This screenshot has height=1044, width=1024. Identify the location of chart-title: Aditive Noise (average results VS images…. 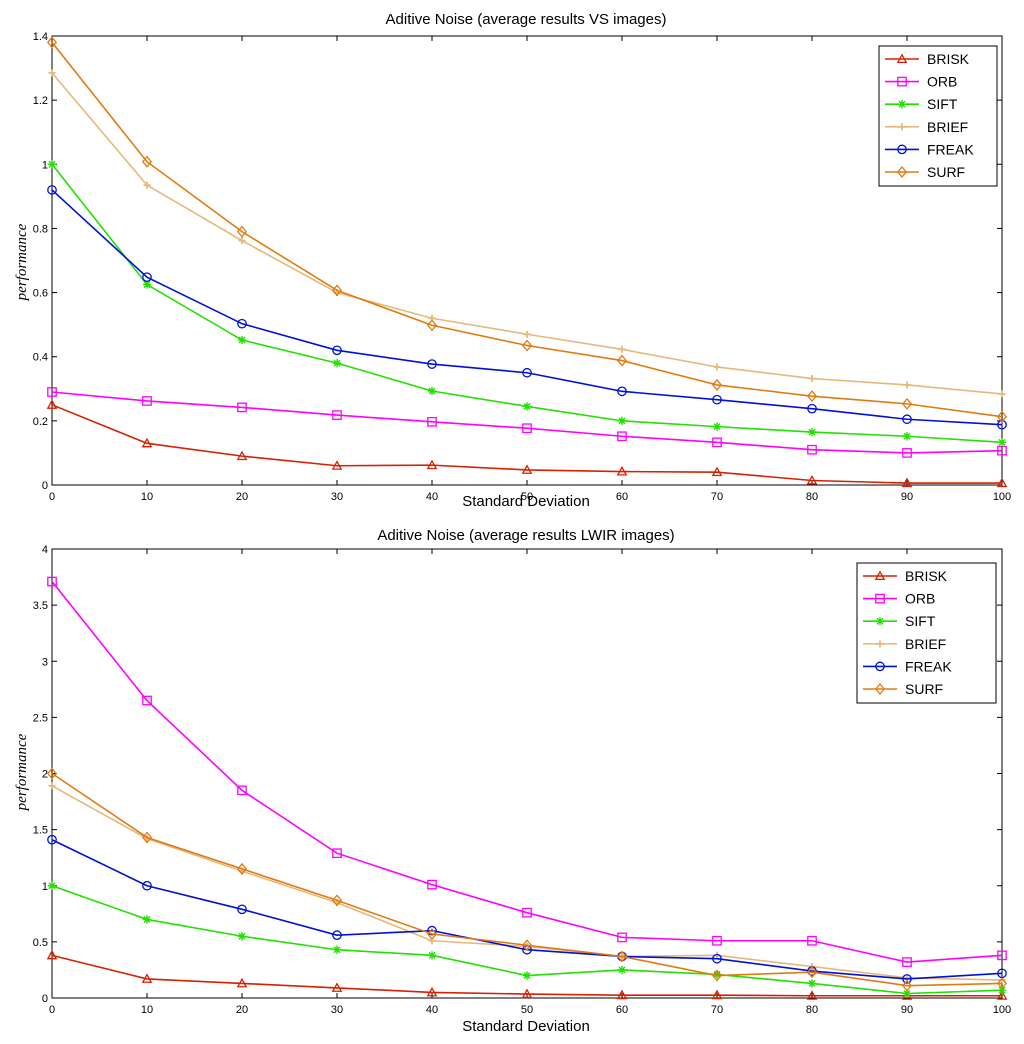
(526, 19).